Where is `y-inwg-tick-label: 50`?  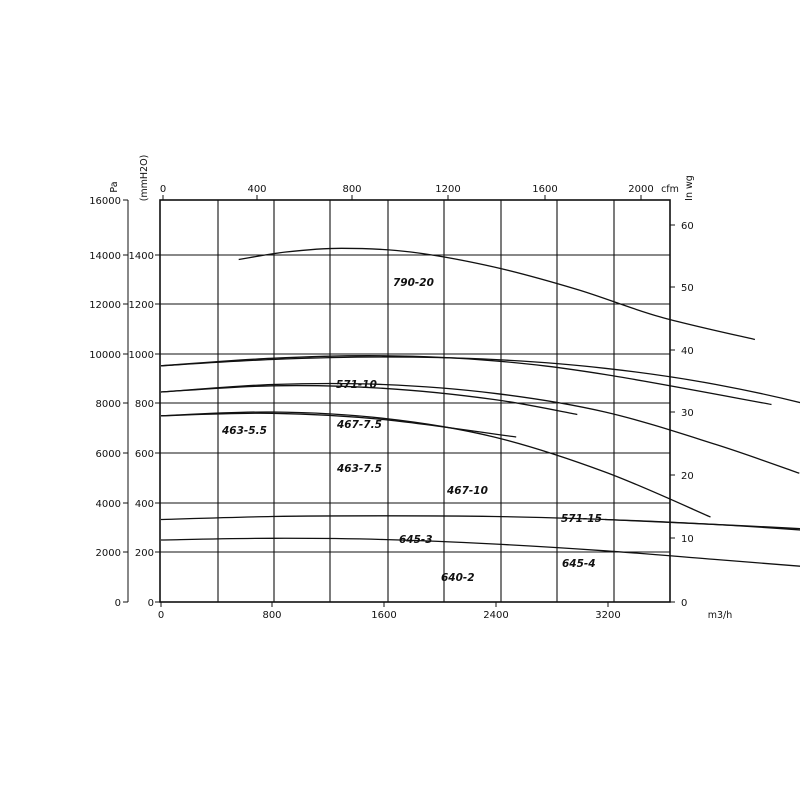
y-inwg-tick-label: 50 is located at coordinates (687, 288).